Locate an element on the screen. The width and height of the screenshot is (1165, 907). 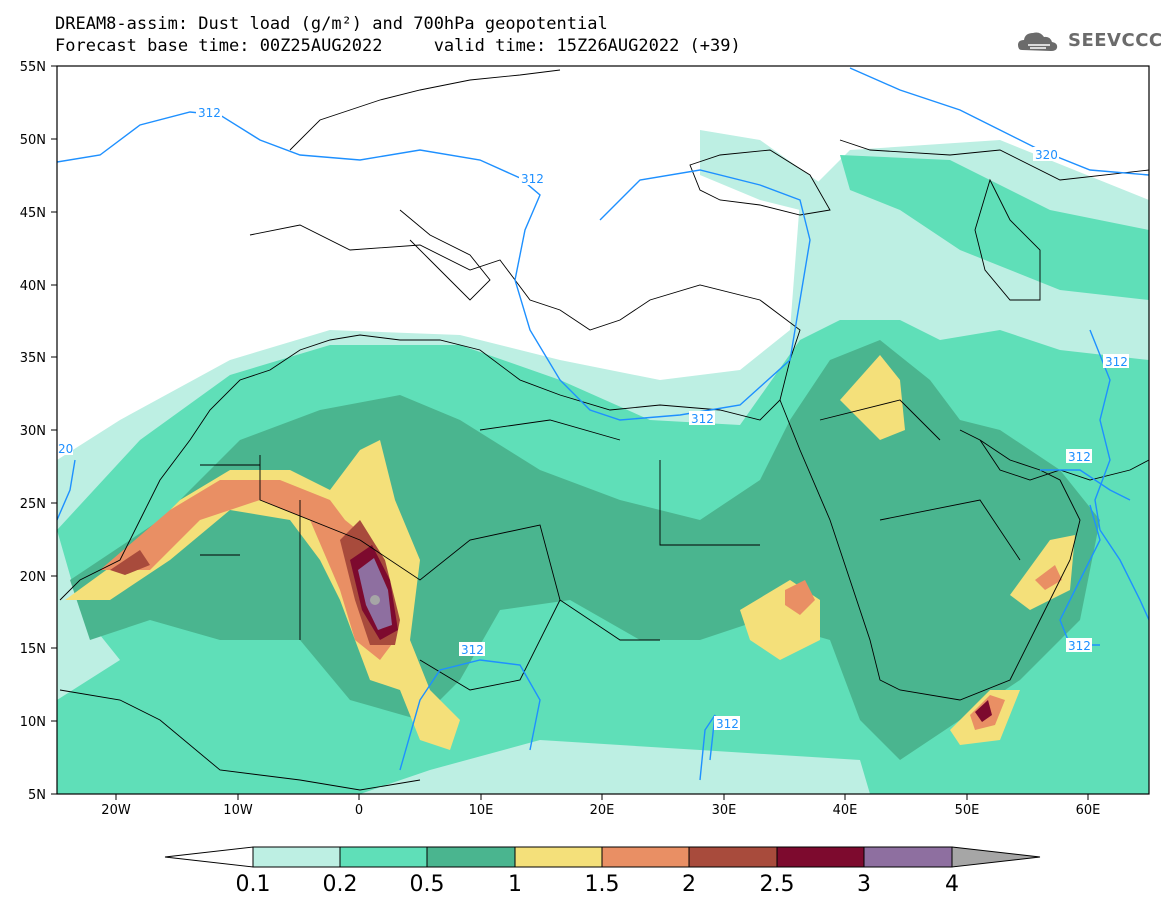
dust-layer-1-arabia is located at coordinates (872, 397).